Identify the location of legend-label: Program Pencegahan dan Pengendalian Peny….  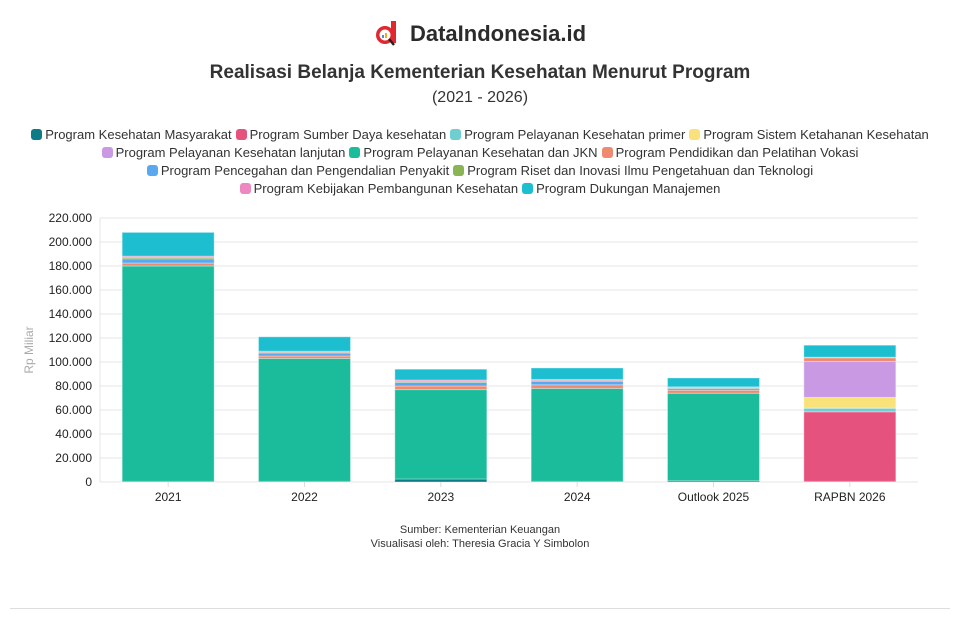
(305, 170).